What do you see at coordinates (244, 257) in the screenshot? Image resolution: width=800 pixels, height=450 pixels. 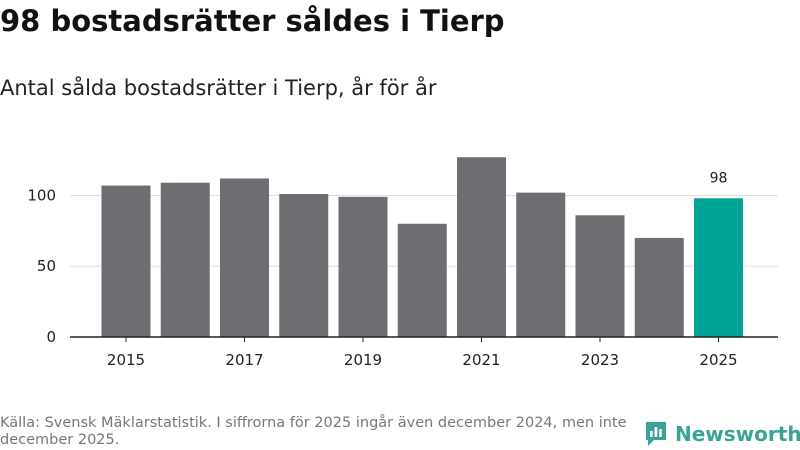 I see `bar-2017` at bounding box center [244, 257].